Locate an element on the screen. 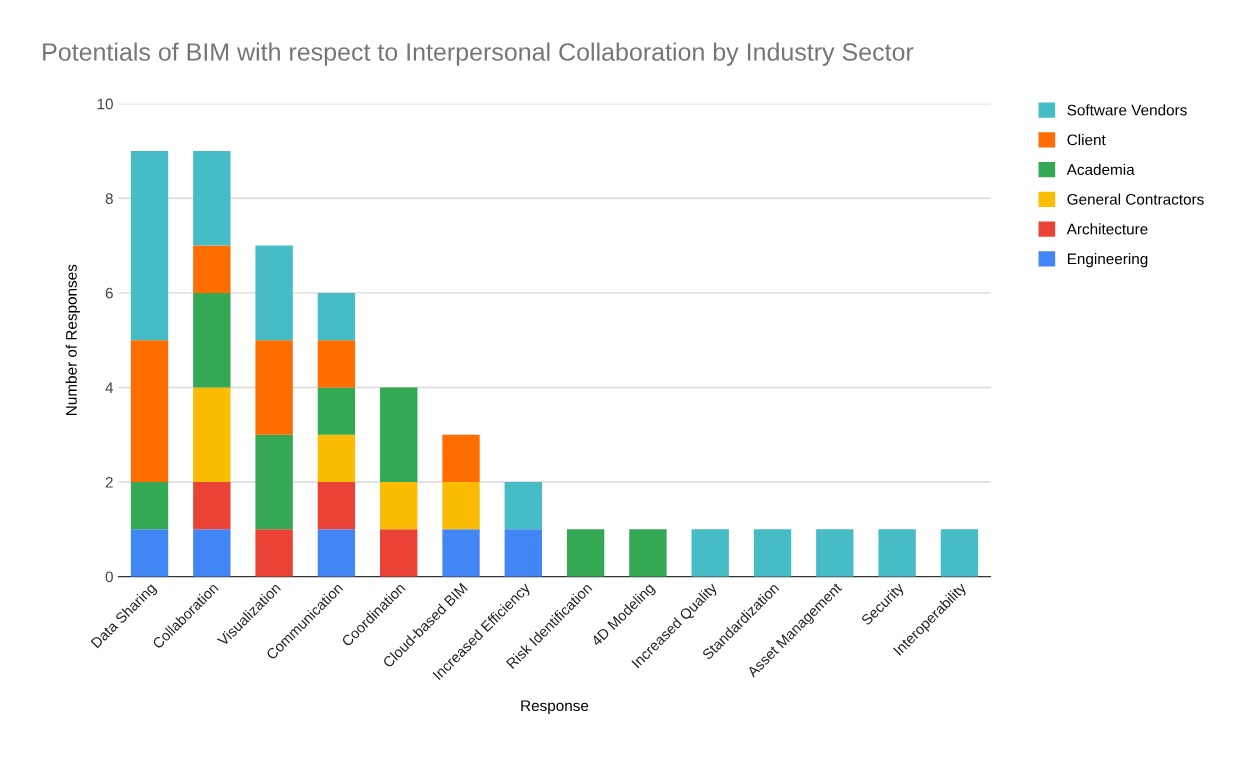  legend-label: General Contractors is located at coordinates (1135, 199).